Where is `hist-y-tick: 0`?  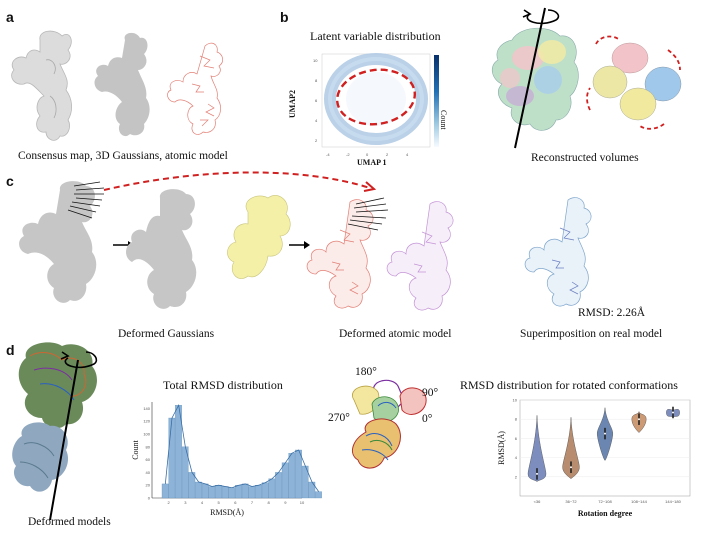
hist-y-tick: 0 is located at coordinates (149, 498).